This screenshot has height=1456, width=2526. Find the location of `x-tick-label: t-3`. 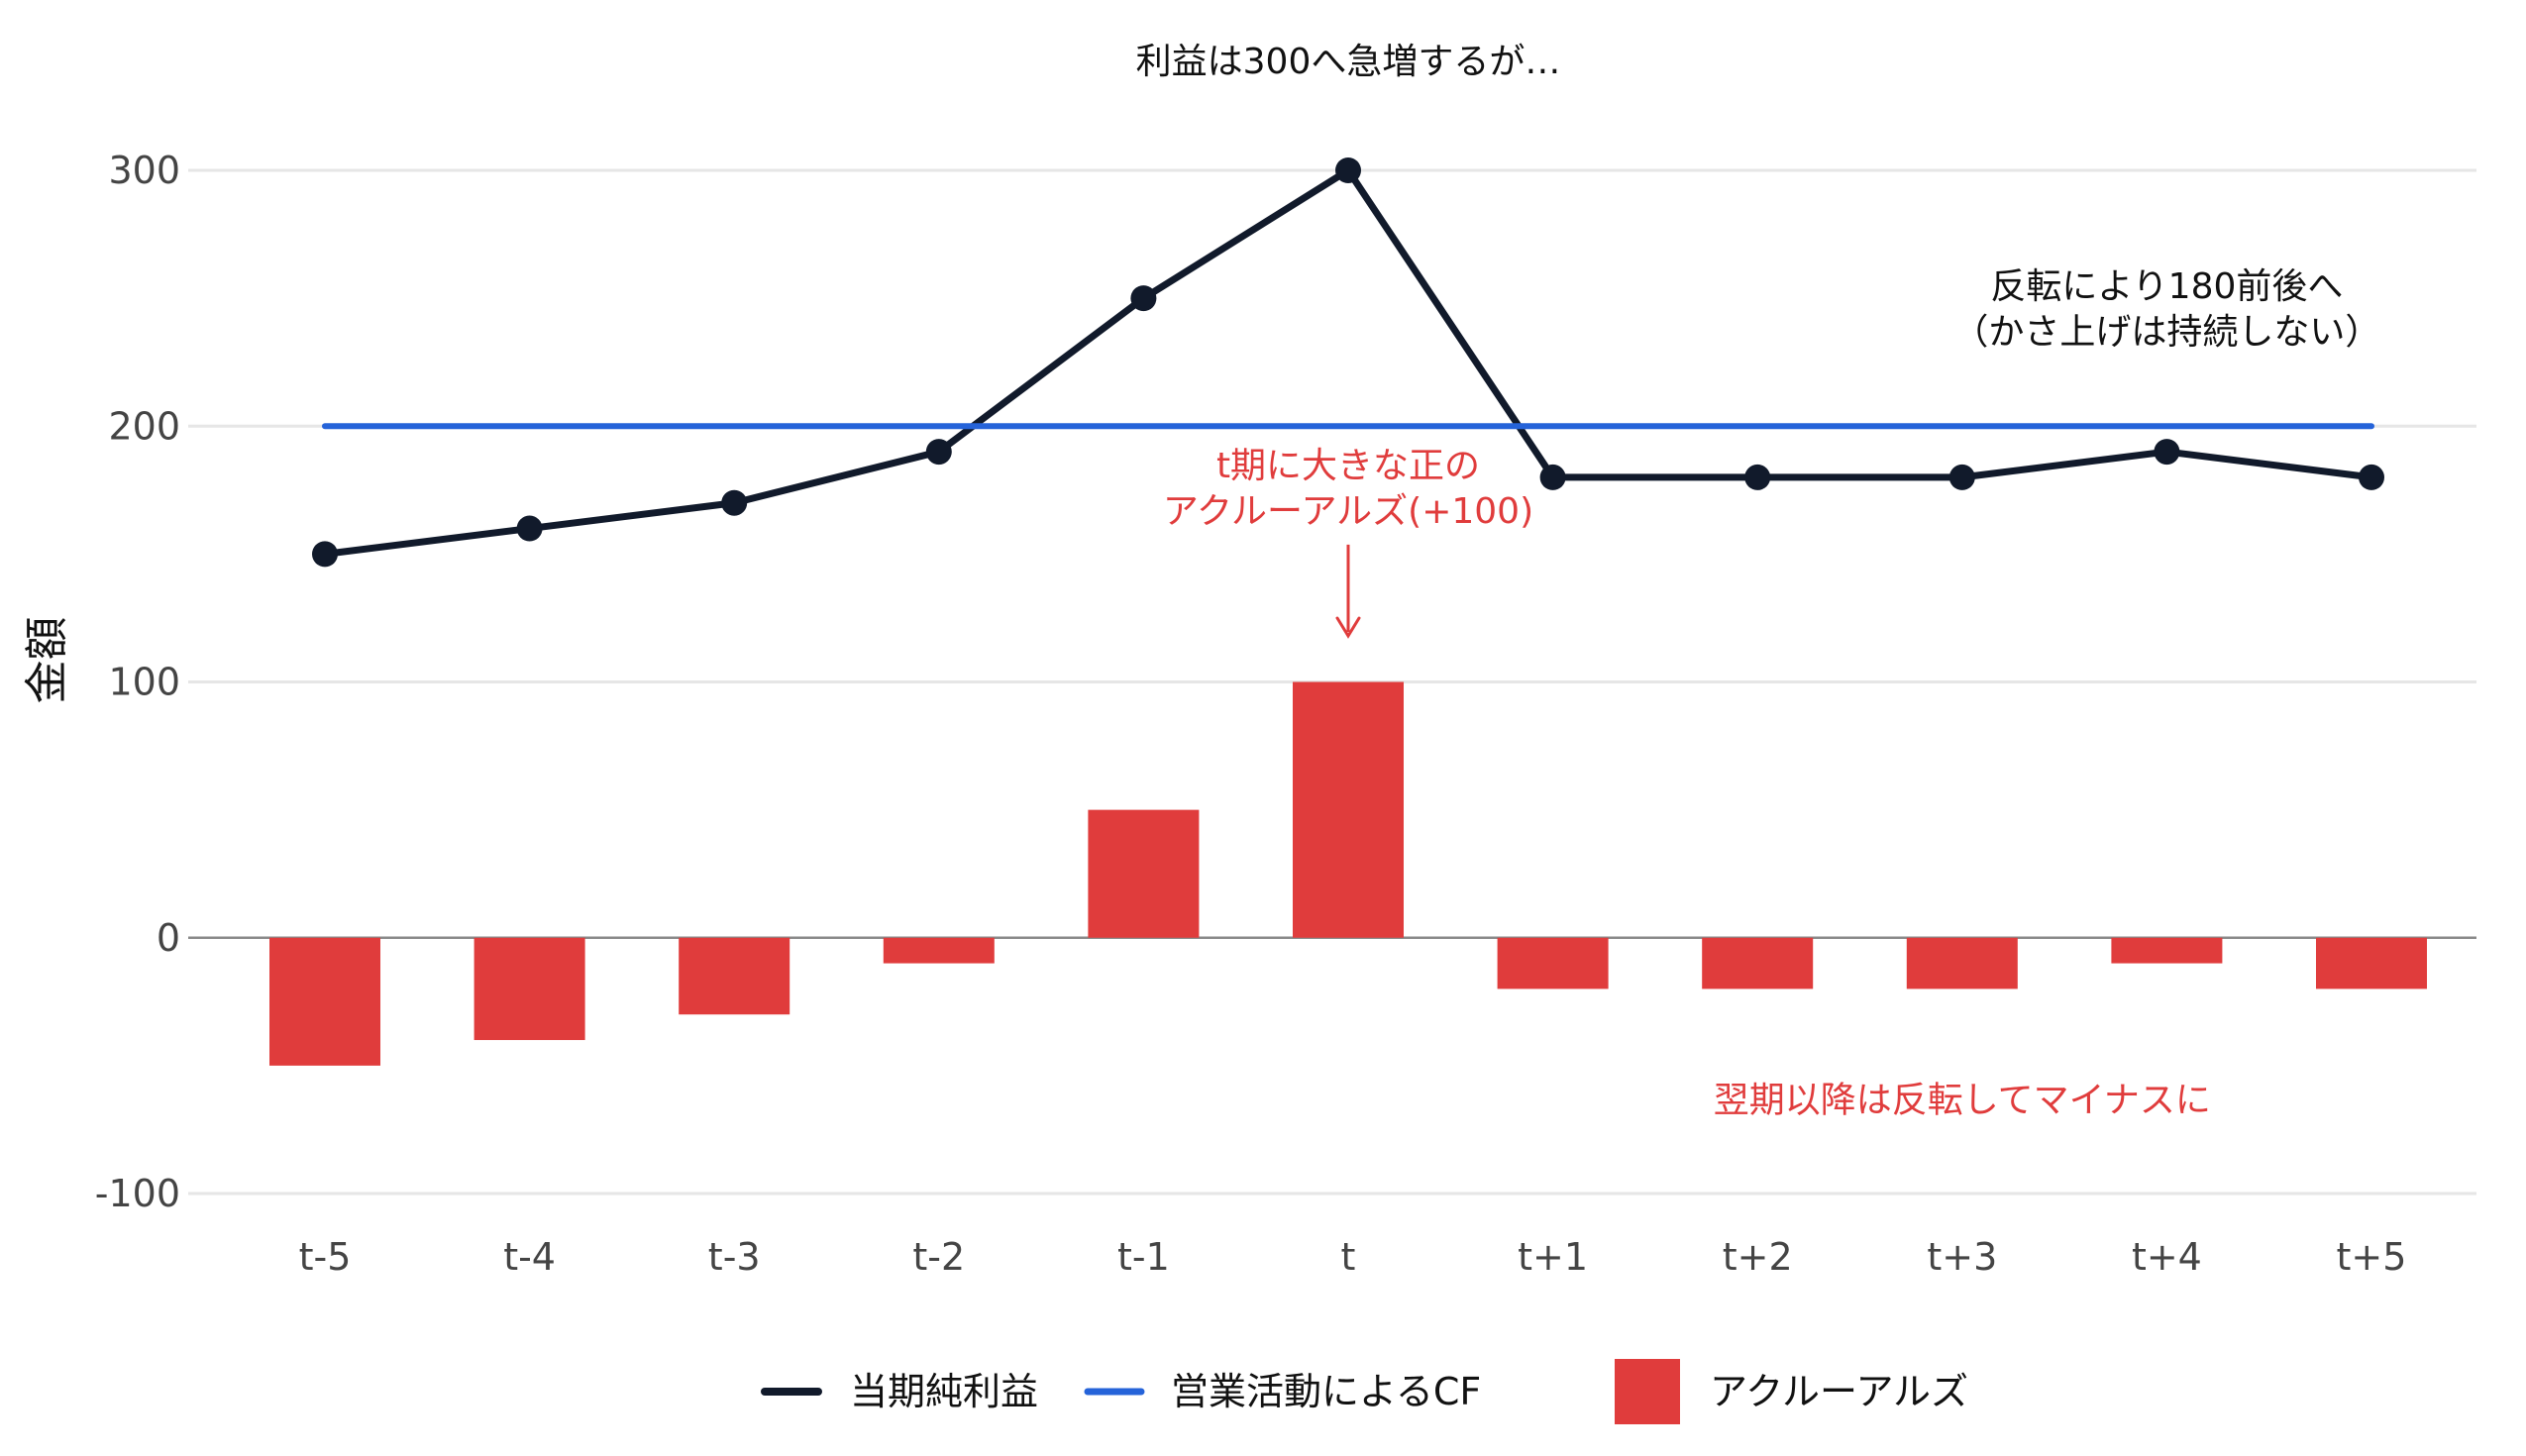

x-tick-label: t-3 is located at coordinates (734, 1257).